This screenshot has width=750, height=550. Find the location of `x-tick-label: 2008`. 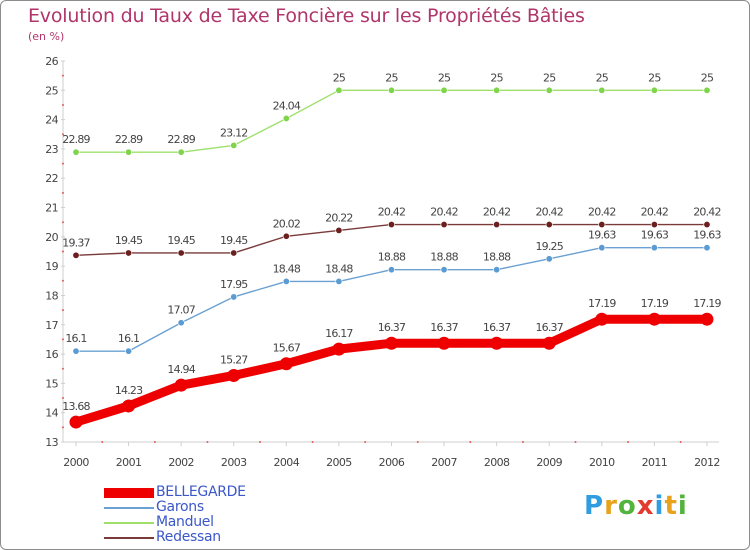

x-tick-label: 2008 is located at coordinates (497, 462).